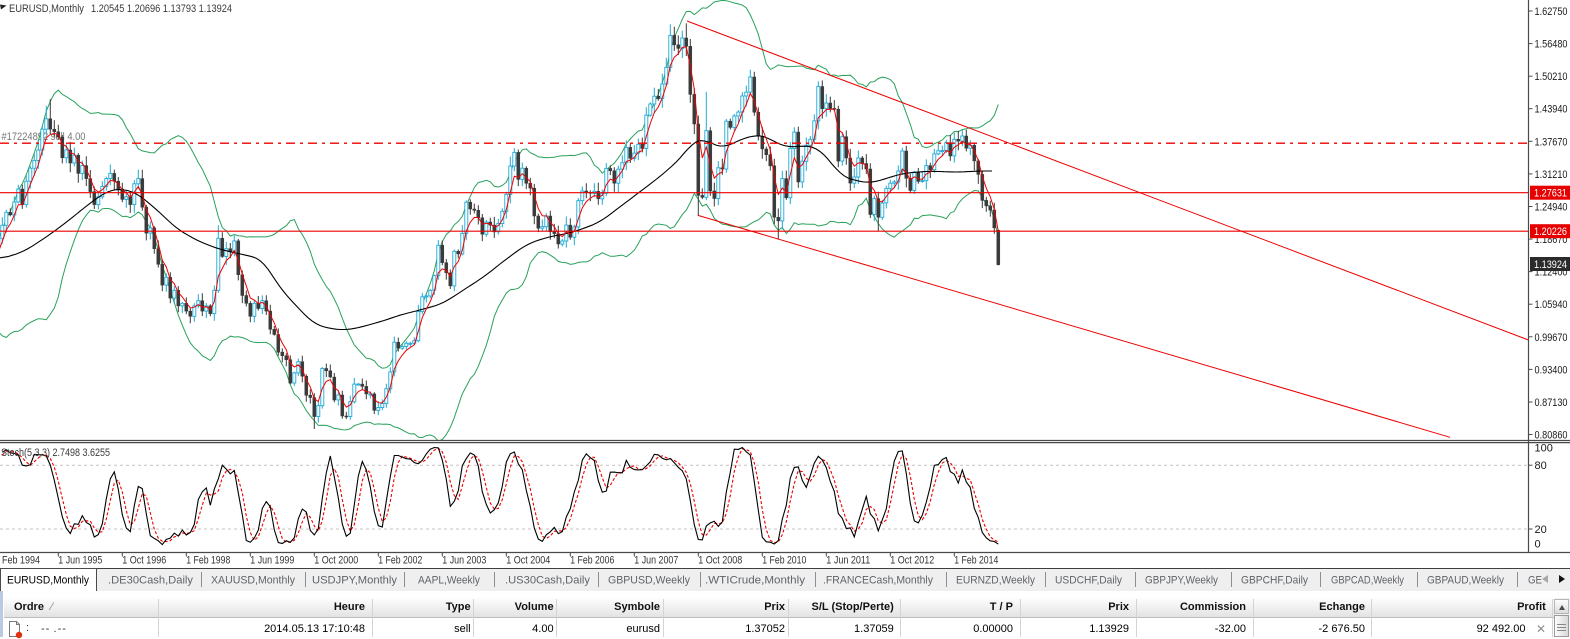 Image resolution: width=1570 pixels, height=639 pixels. What do you see at coordinates (720, 561) in the screenshot?
I see `svg-text: 1 Oct 2008` at bounding box center [720, 561].